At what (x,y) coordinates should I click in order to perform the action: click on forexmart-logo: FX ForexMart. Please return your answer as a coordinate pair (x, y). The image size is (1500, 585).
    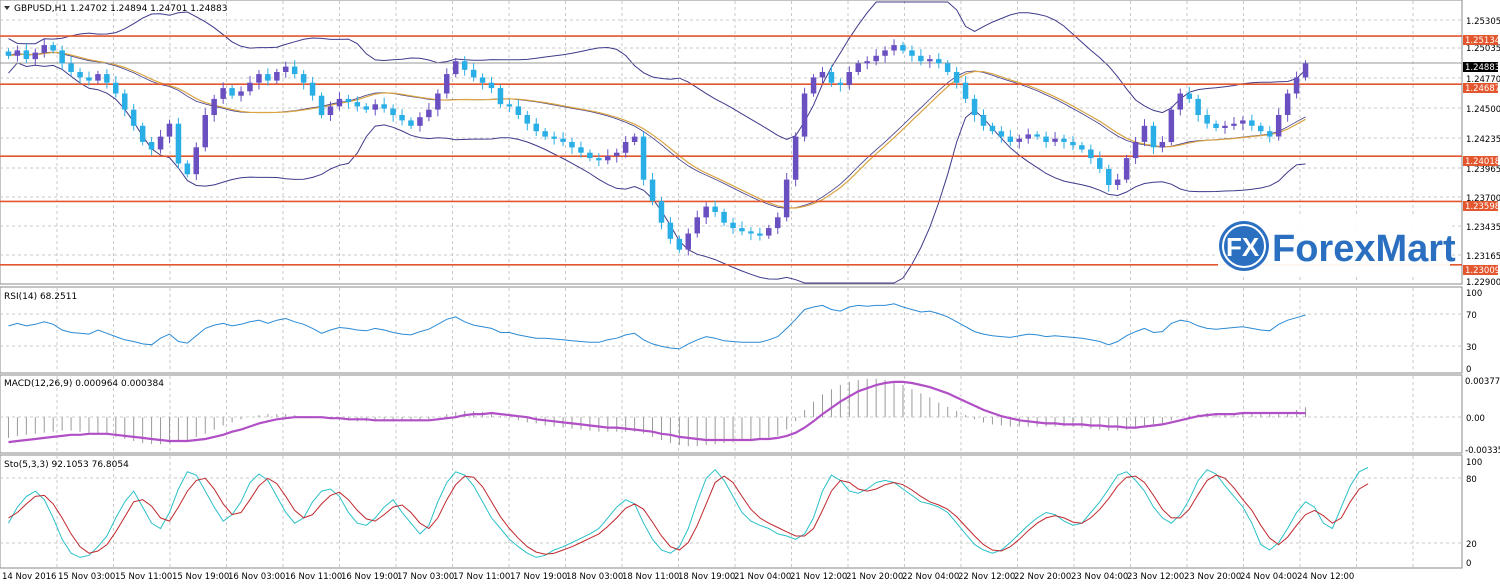
    Looking at the image, I should click on (1337, 245).